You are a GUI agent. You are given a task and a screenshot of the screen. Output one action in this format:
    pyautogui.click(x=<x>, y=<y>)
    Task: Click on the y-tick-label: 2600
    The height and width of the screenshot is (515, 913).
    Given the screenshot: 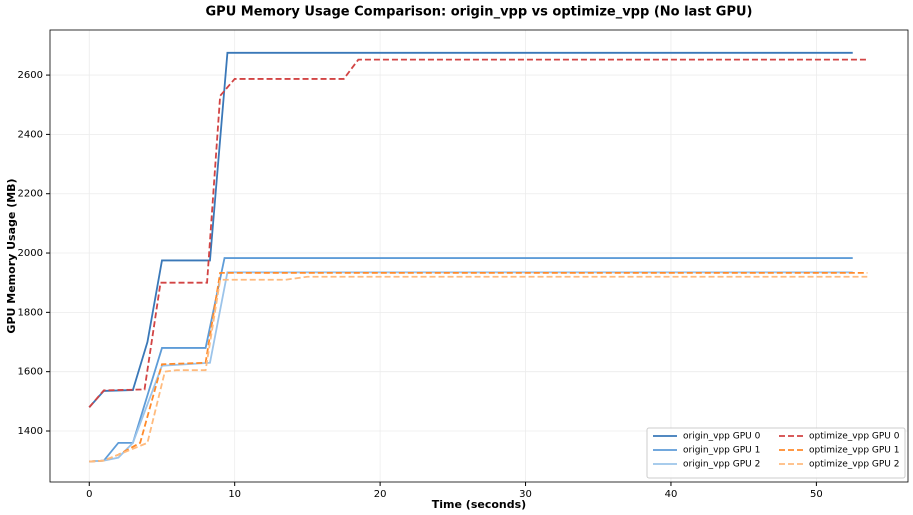 What is the action you would take?
    pyautogui.click(x=30, y=75)
    